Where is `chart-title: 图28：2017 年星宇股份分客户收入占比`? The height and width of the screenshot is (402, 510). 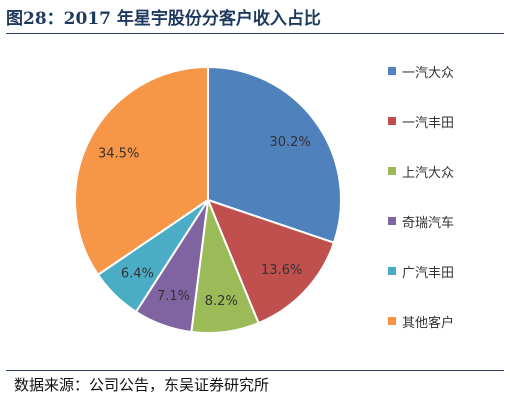
chart-title: 图28：2017 年星宇股份分客户收入占比 is located at coordinates (163, 19).